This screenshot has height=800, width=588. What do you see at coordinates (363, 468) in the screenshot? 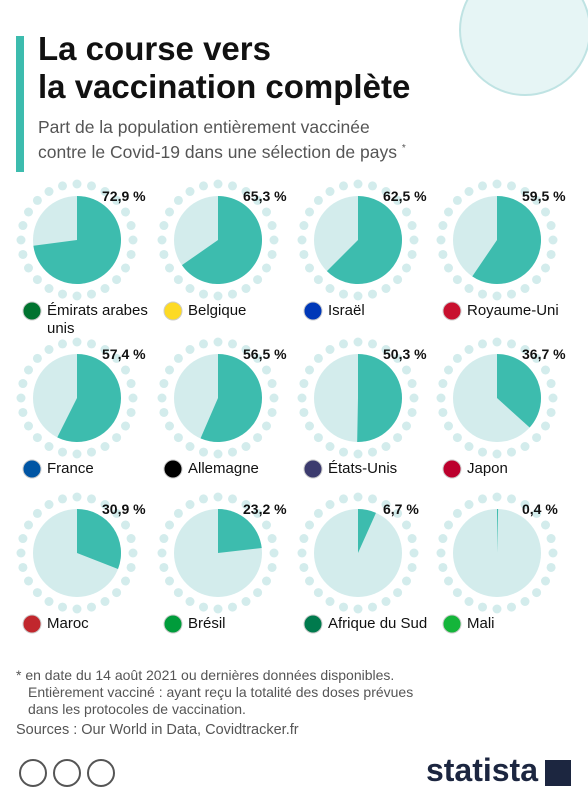
I see `country-label: États-Unis` at bounding box center [363, 468].